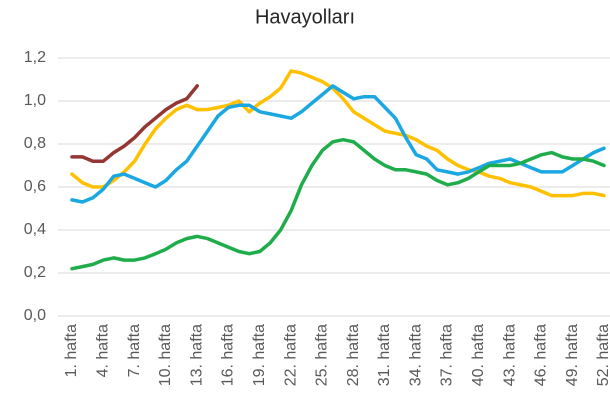 Image resolution: width=610 pixels, height=417 pixels. Describe the element at coordinates (353, 355) in the screenshot. I see `x-tick-label: 28. hafta` at that location.